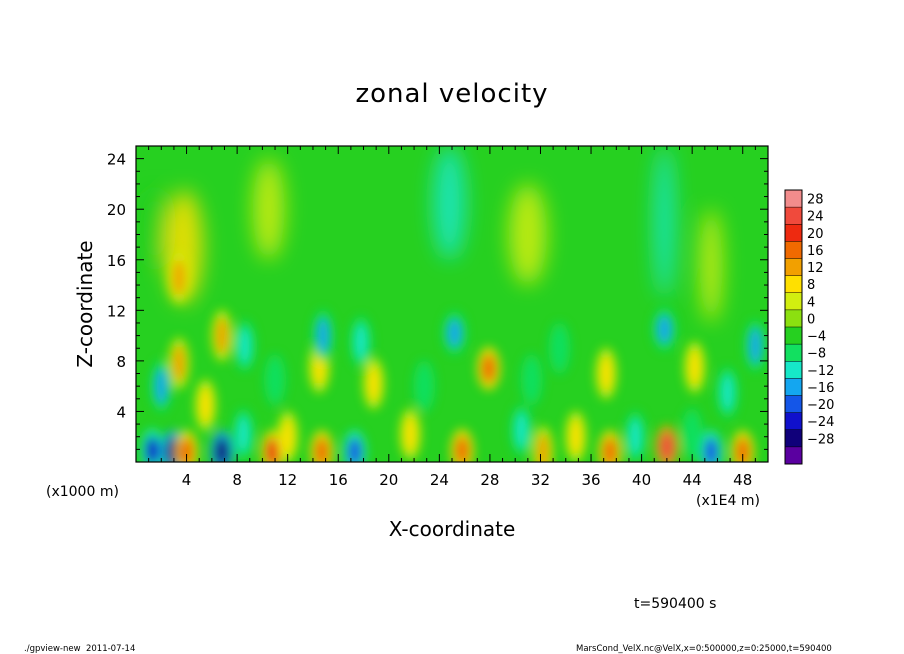 The width and height of the screenshot is (904, 654). What do you see at coordinates (79, 649) in the screenshot?
I see `footer-left: ./gpview-new 2011-07-14` at bounding box center [79, 649].